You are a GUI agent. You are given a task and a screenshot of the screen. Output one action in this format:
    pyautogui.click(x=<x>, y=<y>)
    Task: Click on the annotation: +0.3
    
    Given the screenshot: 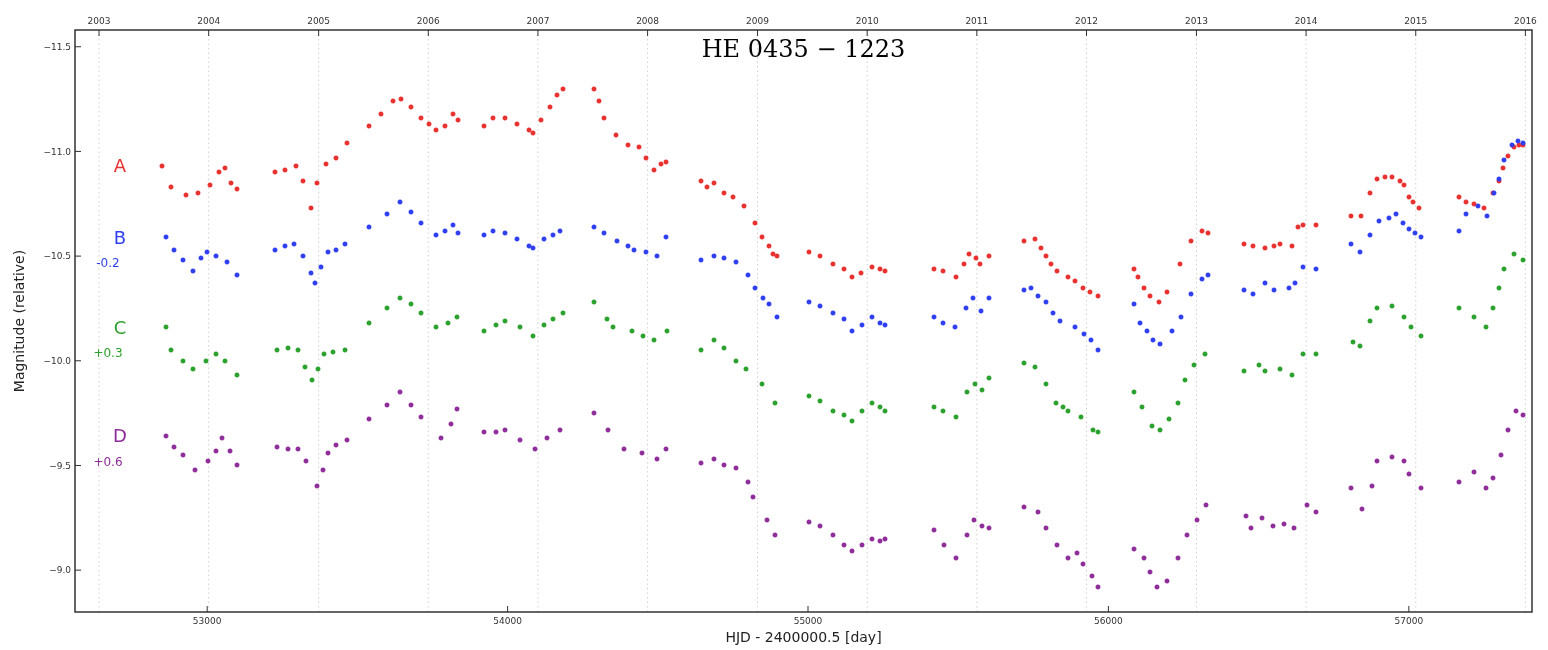 What is the action you would take?
    pyautogui.click(x=108, y=353)
    